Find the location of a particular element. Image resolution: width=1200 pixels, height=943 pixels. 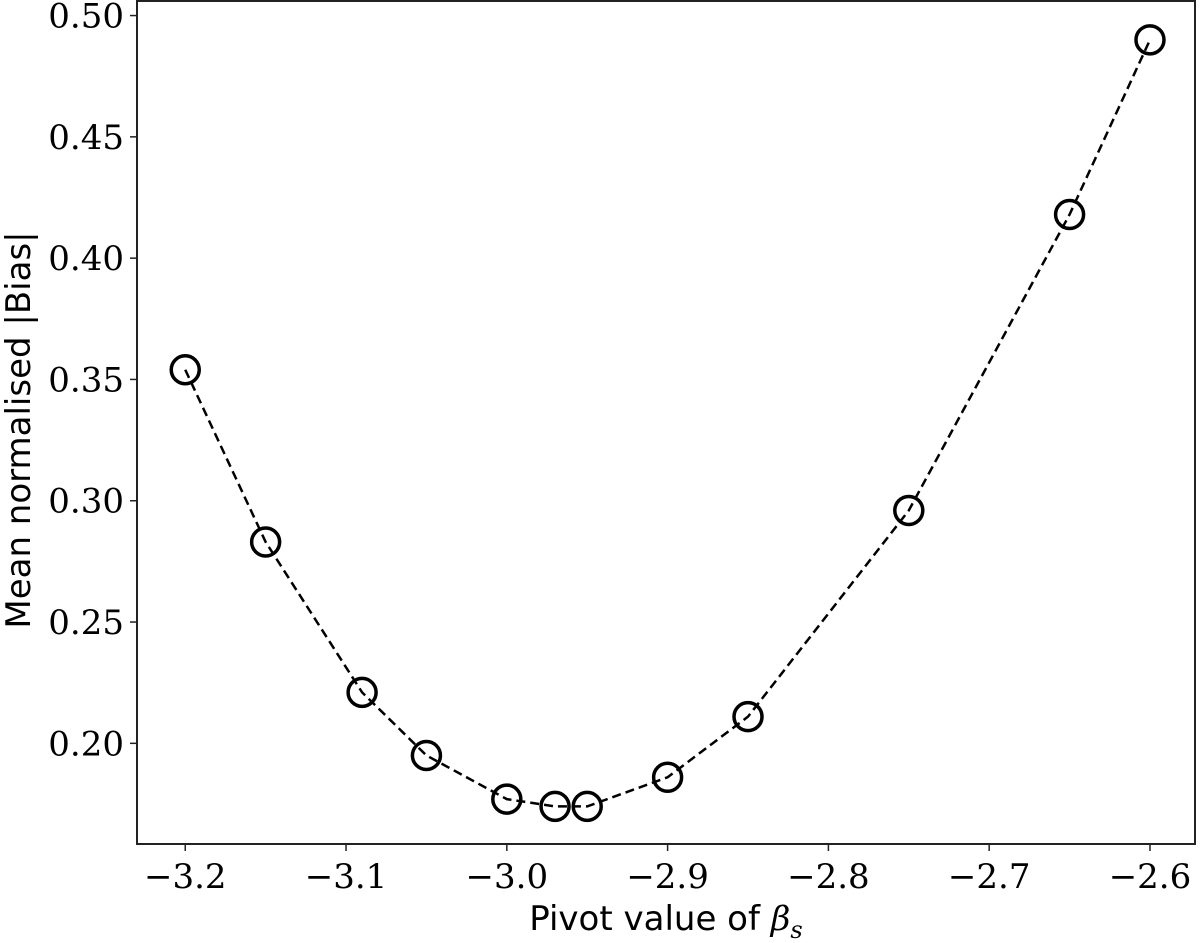

x-tick-label: −3.2 is located at coordinates (185, 877).